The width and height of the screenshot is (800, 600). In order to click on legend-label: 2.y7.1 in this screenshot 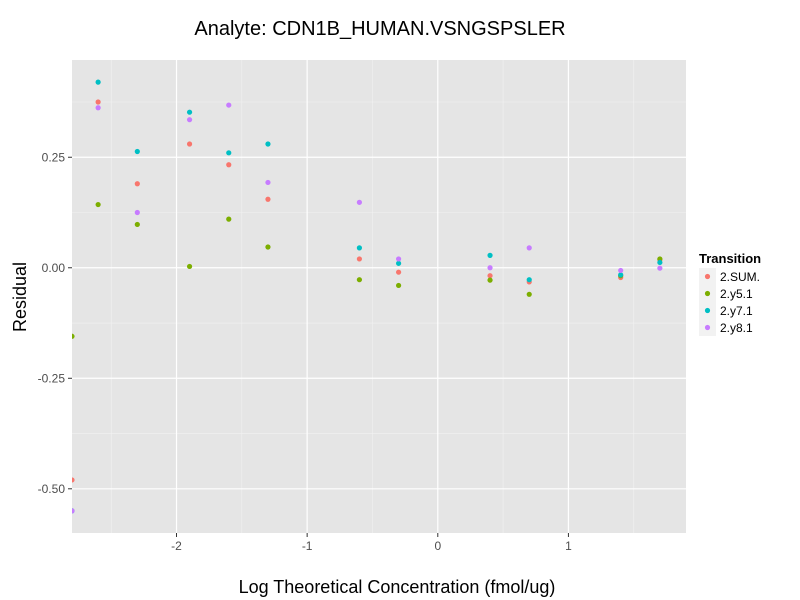, I will do `click(736, 311)`.